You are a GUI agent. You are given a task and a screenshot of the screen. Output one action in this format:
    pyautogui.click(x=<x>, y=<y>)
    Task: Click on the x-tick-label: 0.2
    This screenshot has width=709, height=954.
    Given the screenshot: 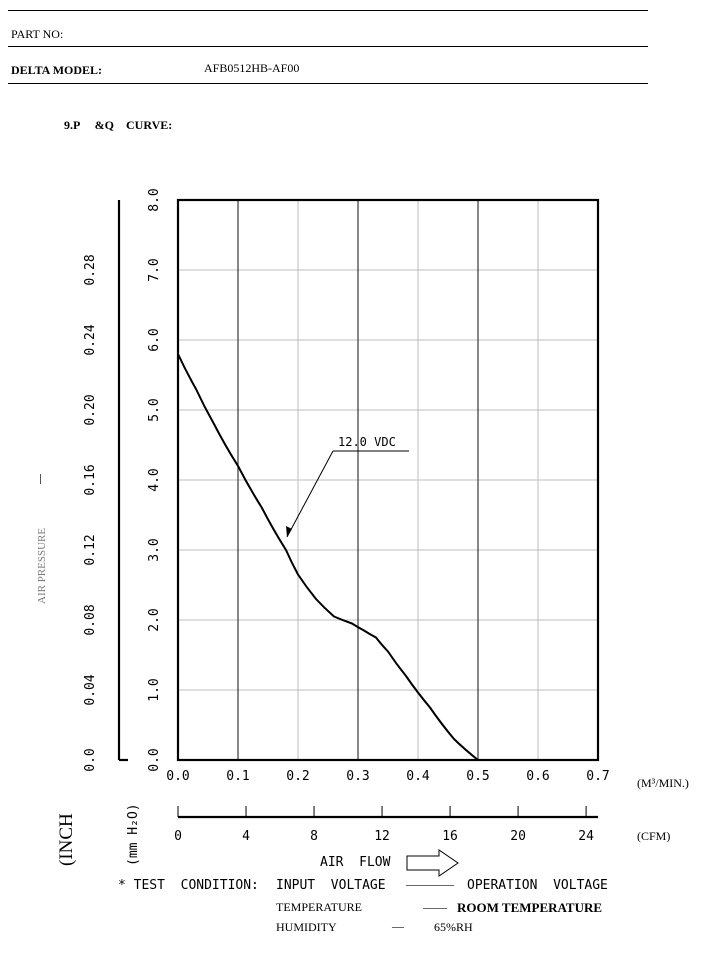 What is the action you would take?
    pyautogui.click(x=297, y=776)
    